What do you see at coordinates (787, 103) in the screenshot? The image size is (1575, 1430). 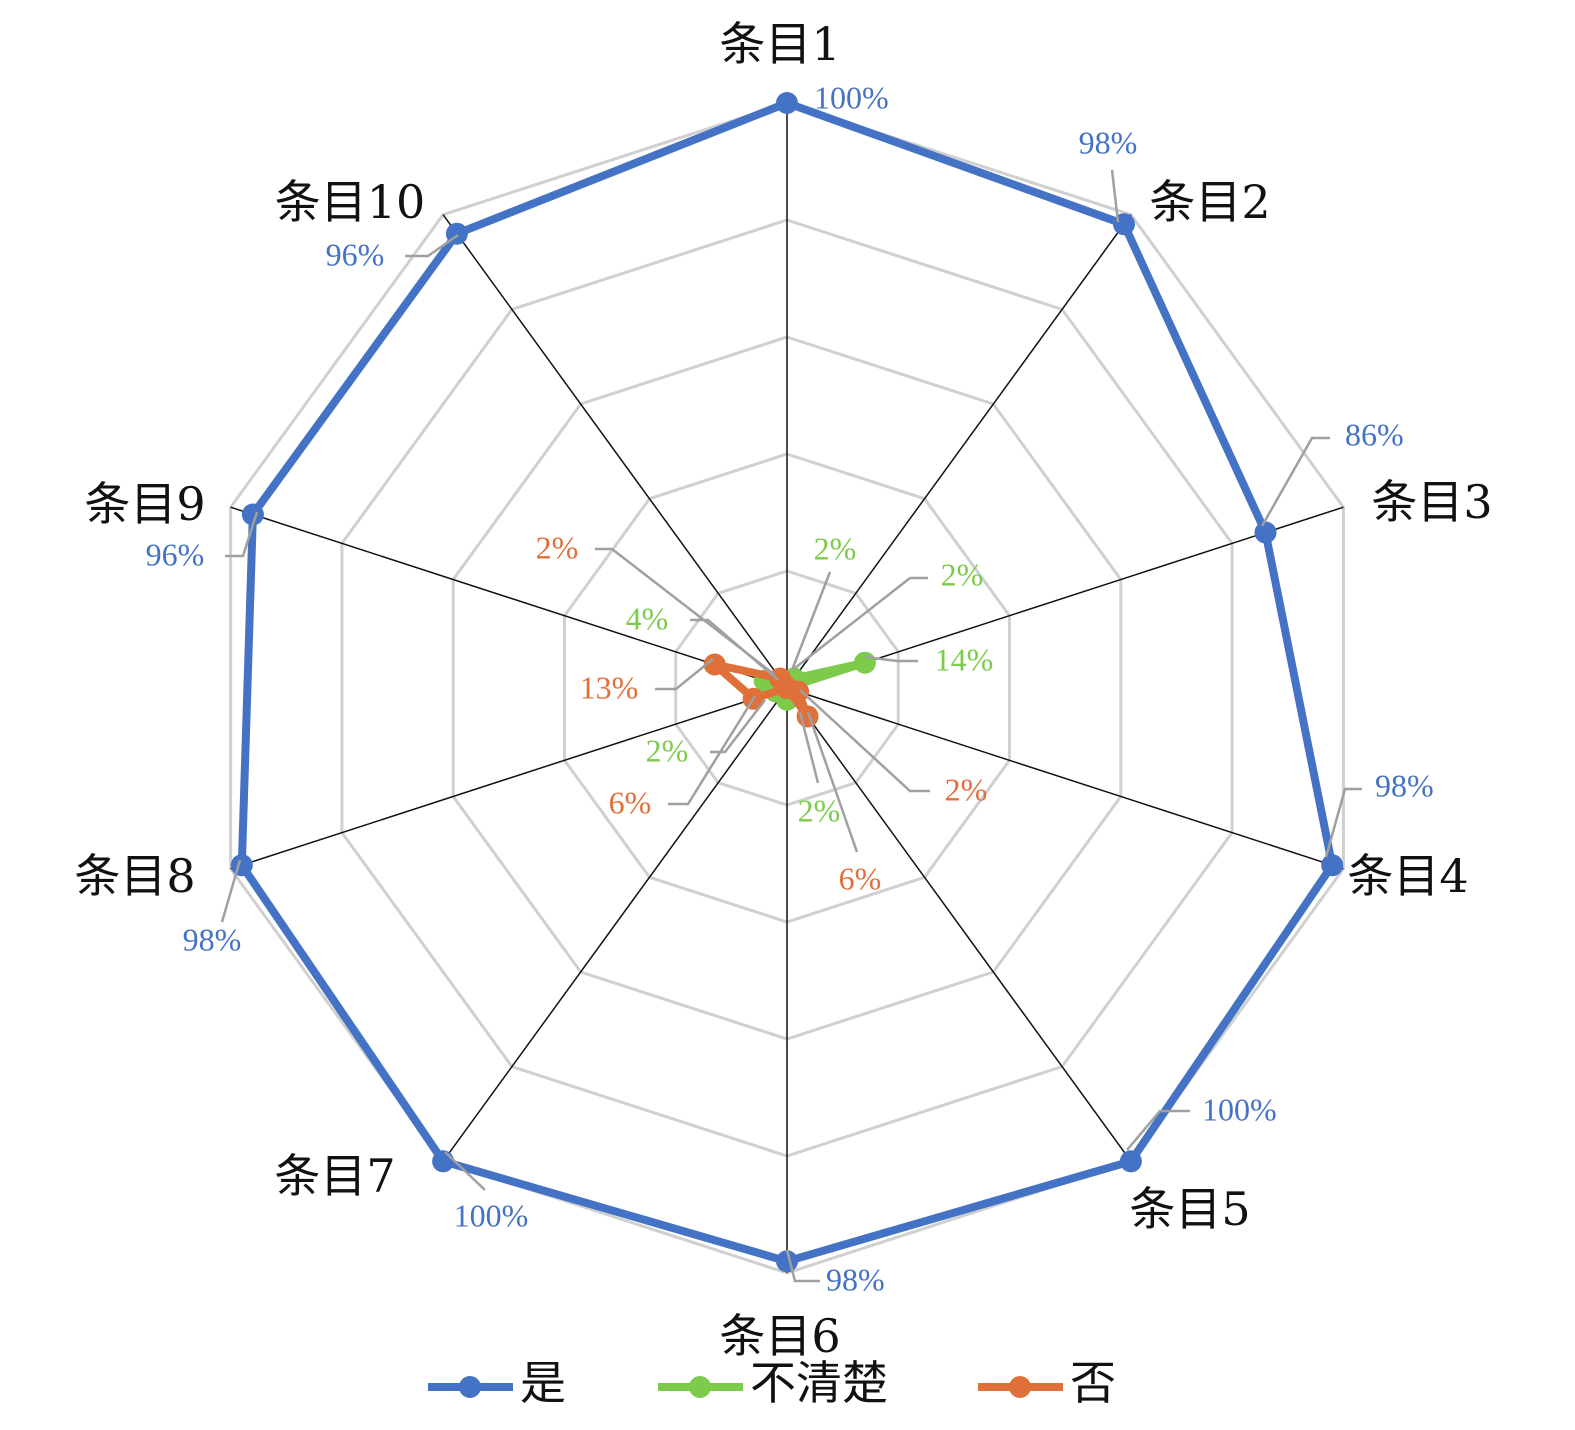 I see `series-point-是-条目1` at bounding box center [787, 103].